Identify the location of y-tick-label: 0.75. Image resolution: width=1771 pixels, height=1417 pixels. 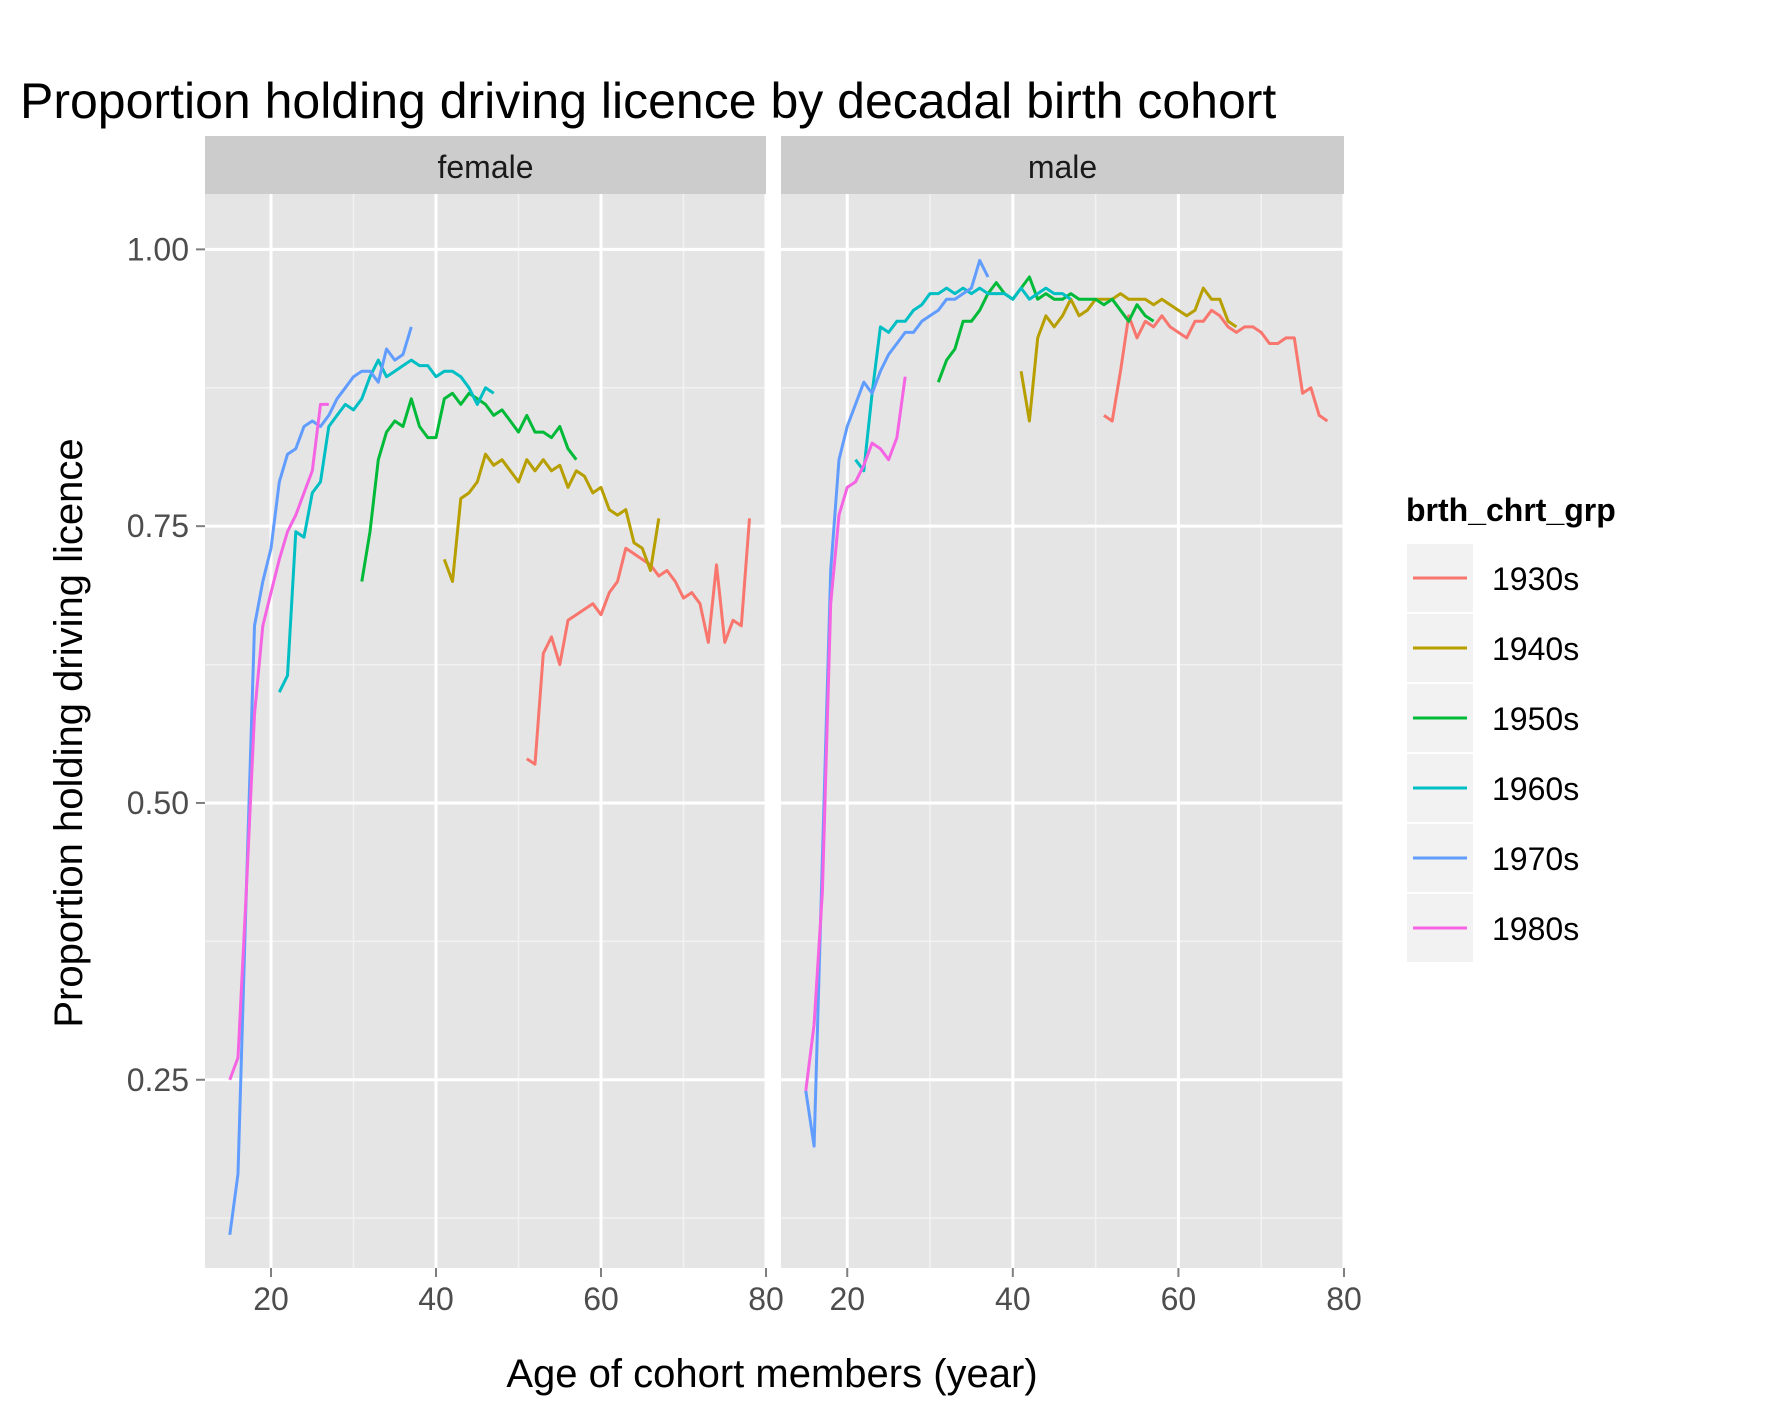
(158, 526).